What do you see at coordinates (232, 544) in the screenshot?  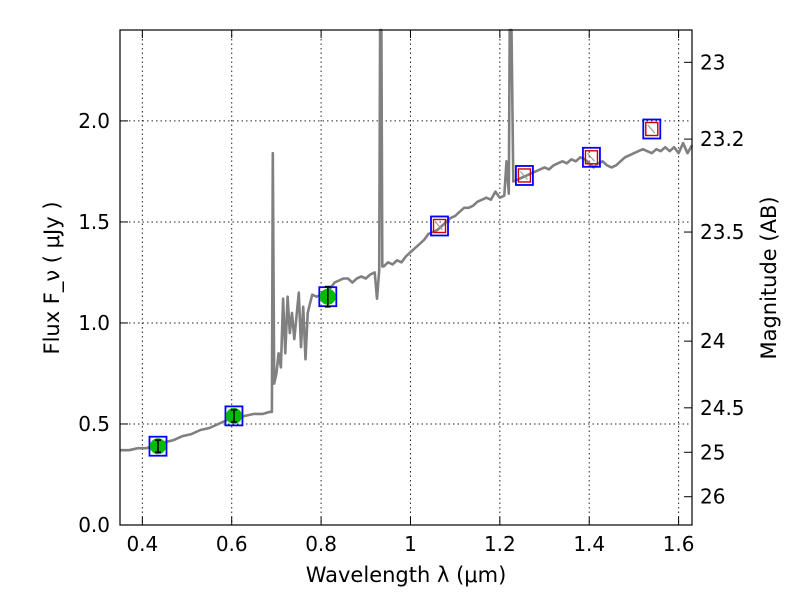 I see `x-tick-label-1: 0.6` at bounding box center [232, 544].